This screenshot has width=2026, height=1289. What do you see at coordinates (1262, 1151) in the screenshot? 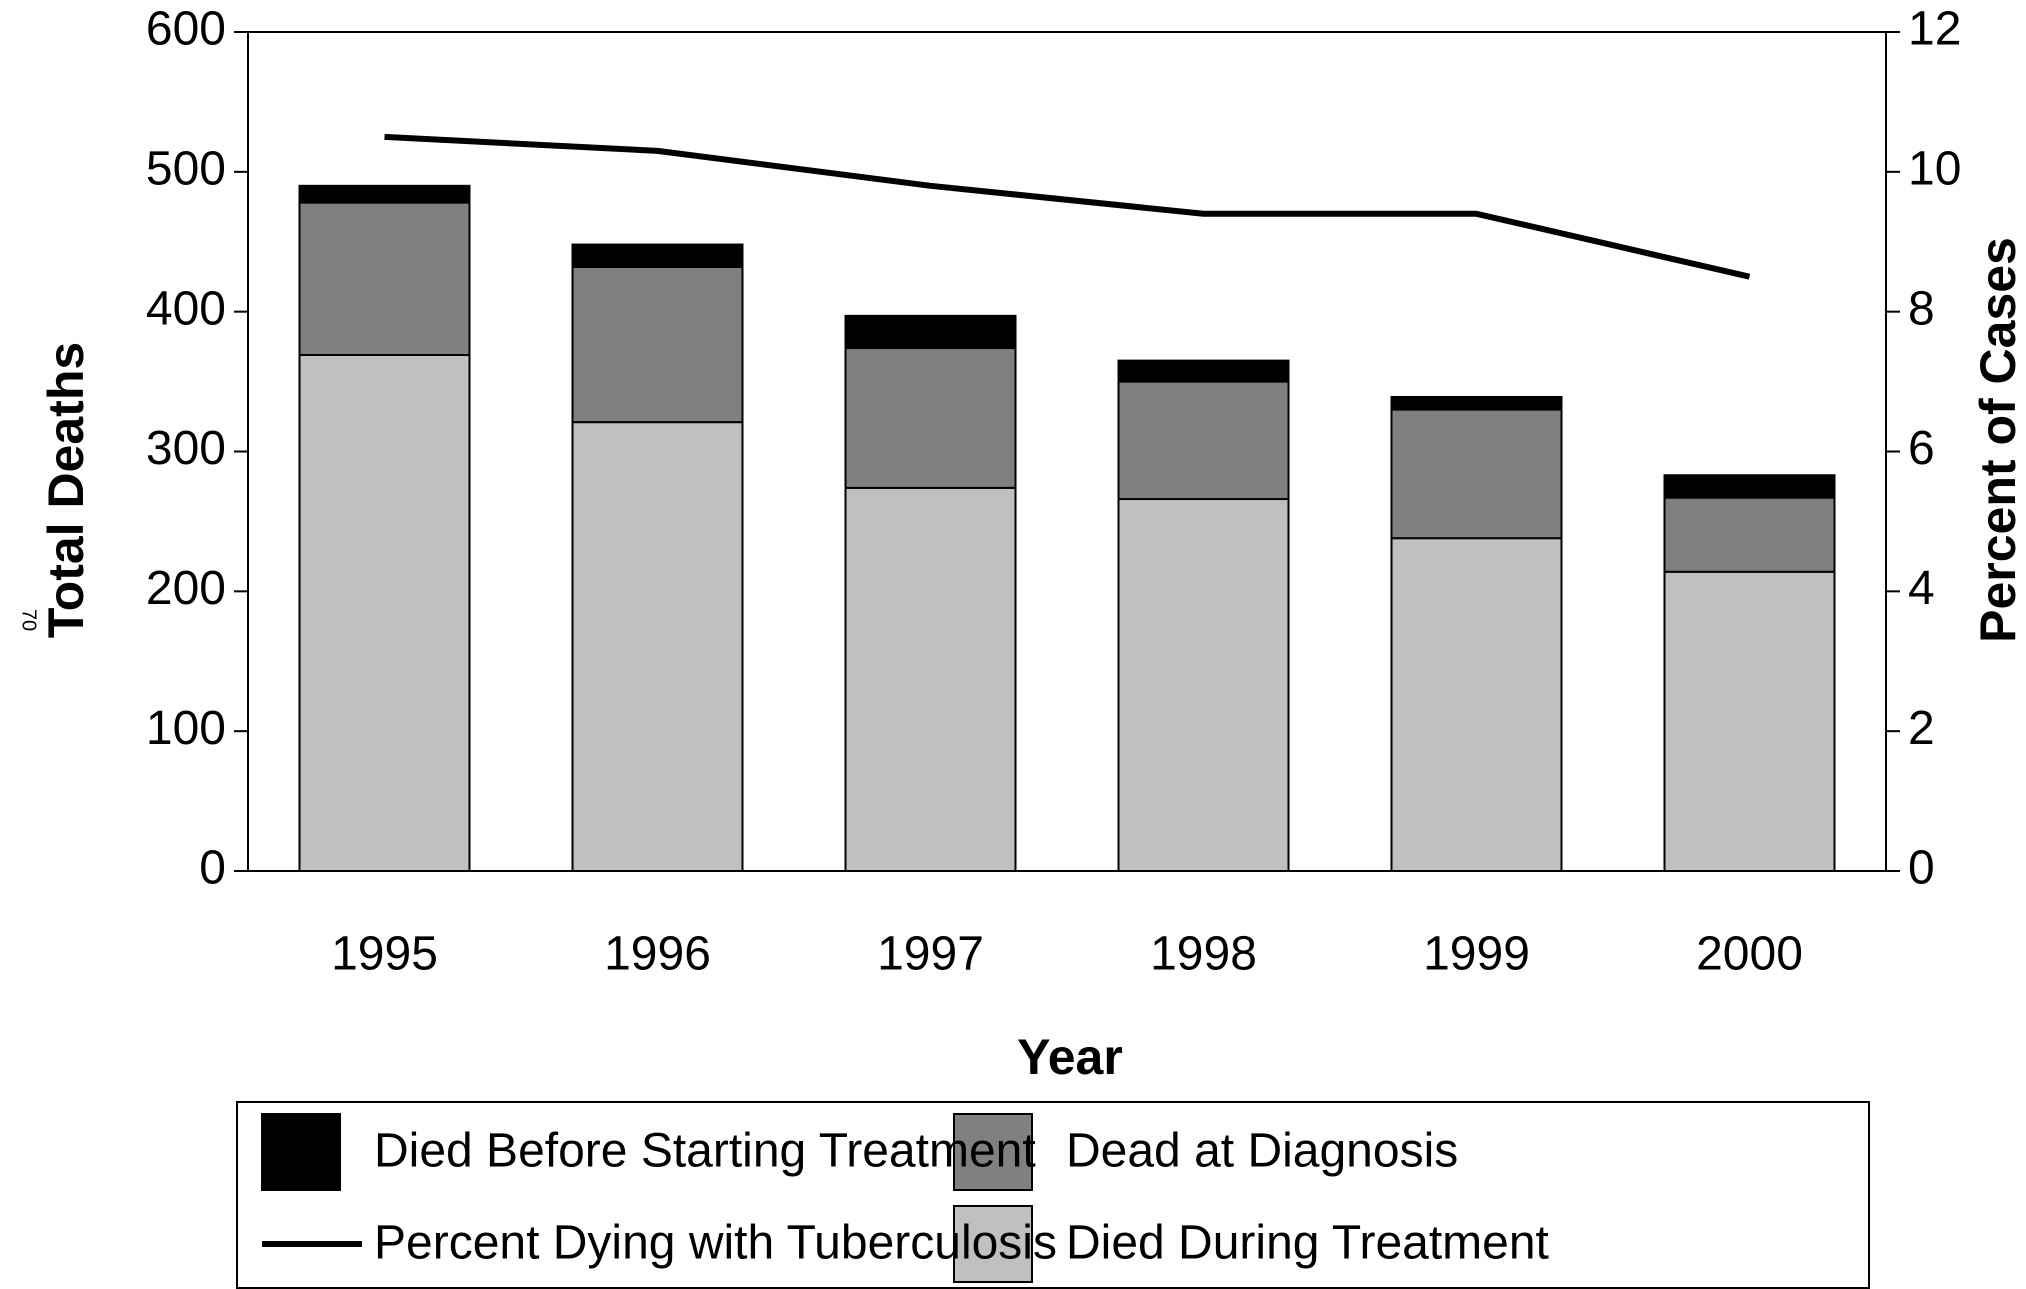
I see `legend-label: Dead at Diagnosis` at bounding box center [1262, 1151].